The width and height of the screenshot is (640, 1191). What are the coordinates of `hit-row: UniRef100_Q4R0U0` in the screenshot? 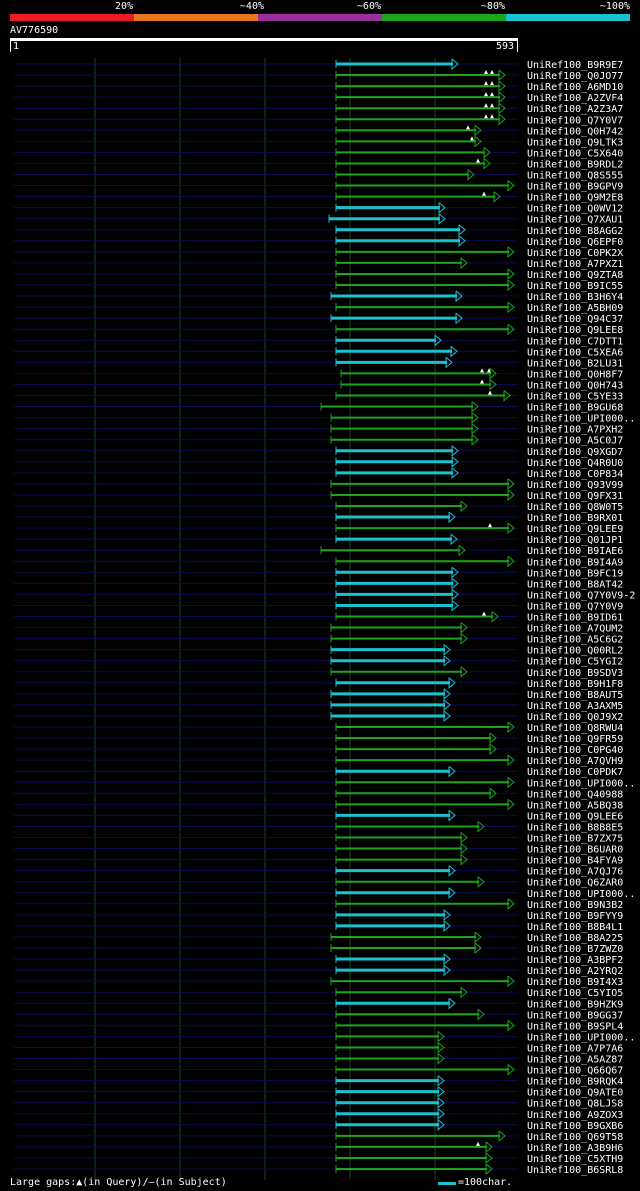 It's located at (318, 462).